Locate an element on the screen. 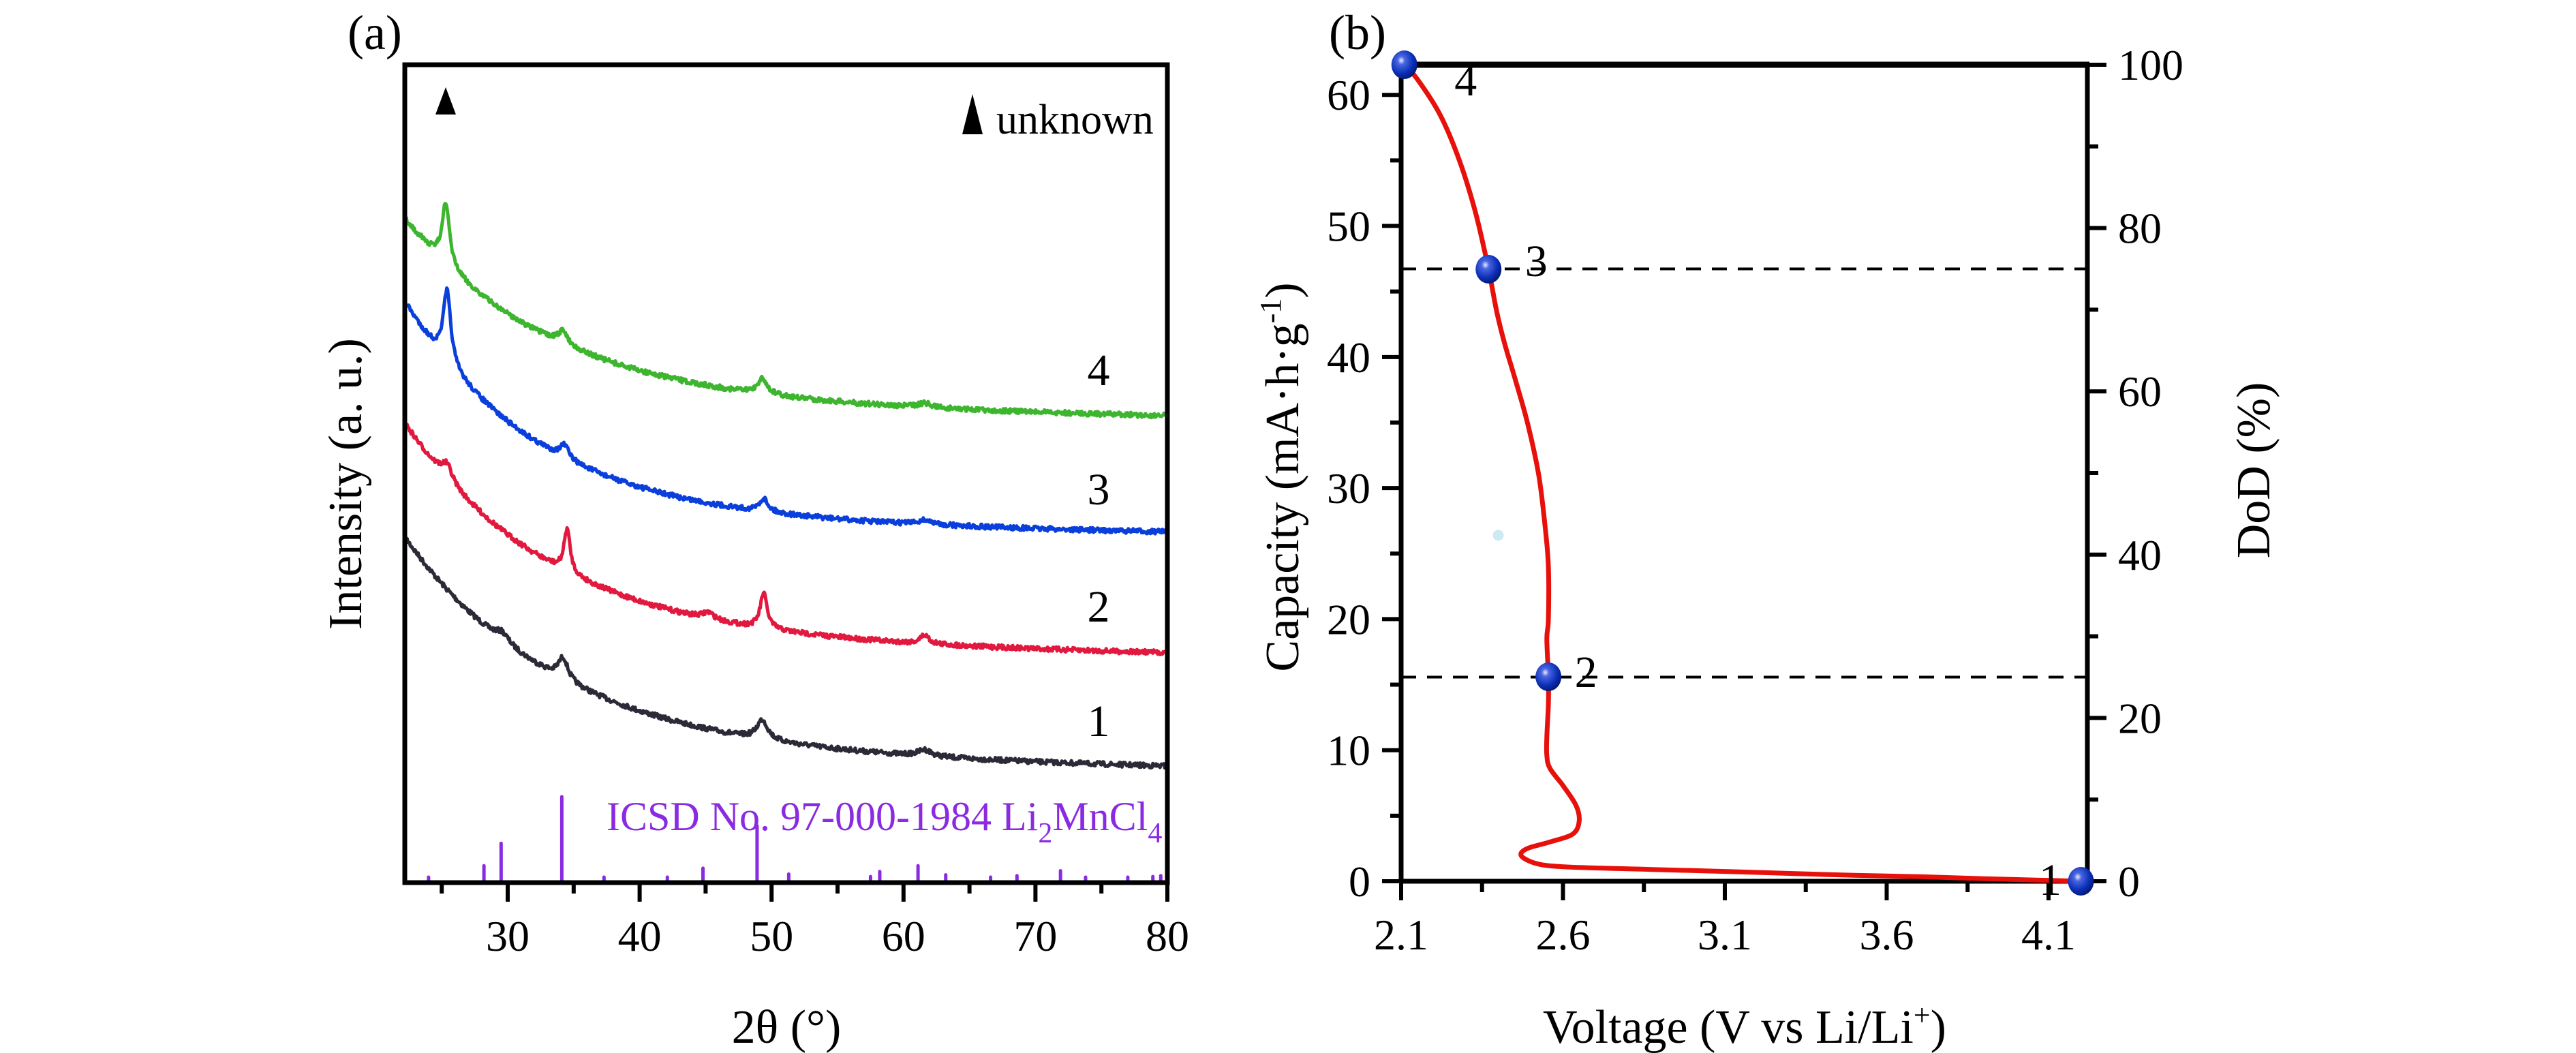 Image resolution: width=2576 pixels, height=1053 pixels. x-tick-label: 2.1 is located at coordinates (1401, 935).